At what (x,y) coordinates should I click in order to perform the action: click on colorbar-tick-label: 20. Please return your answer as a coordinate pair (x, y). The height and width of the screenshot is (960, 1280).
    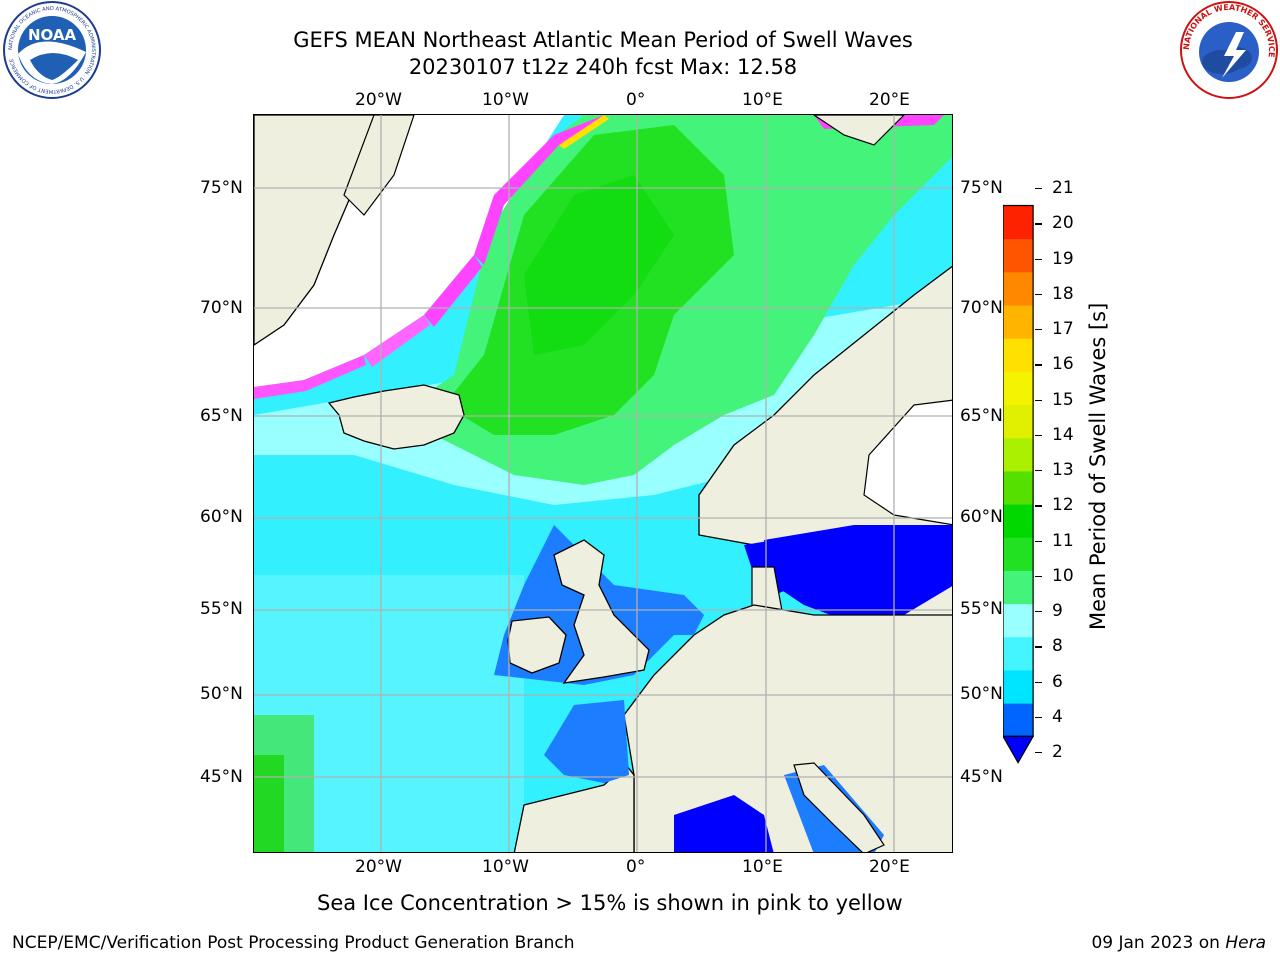
    Looking at the image, I should click on (1063, 223).